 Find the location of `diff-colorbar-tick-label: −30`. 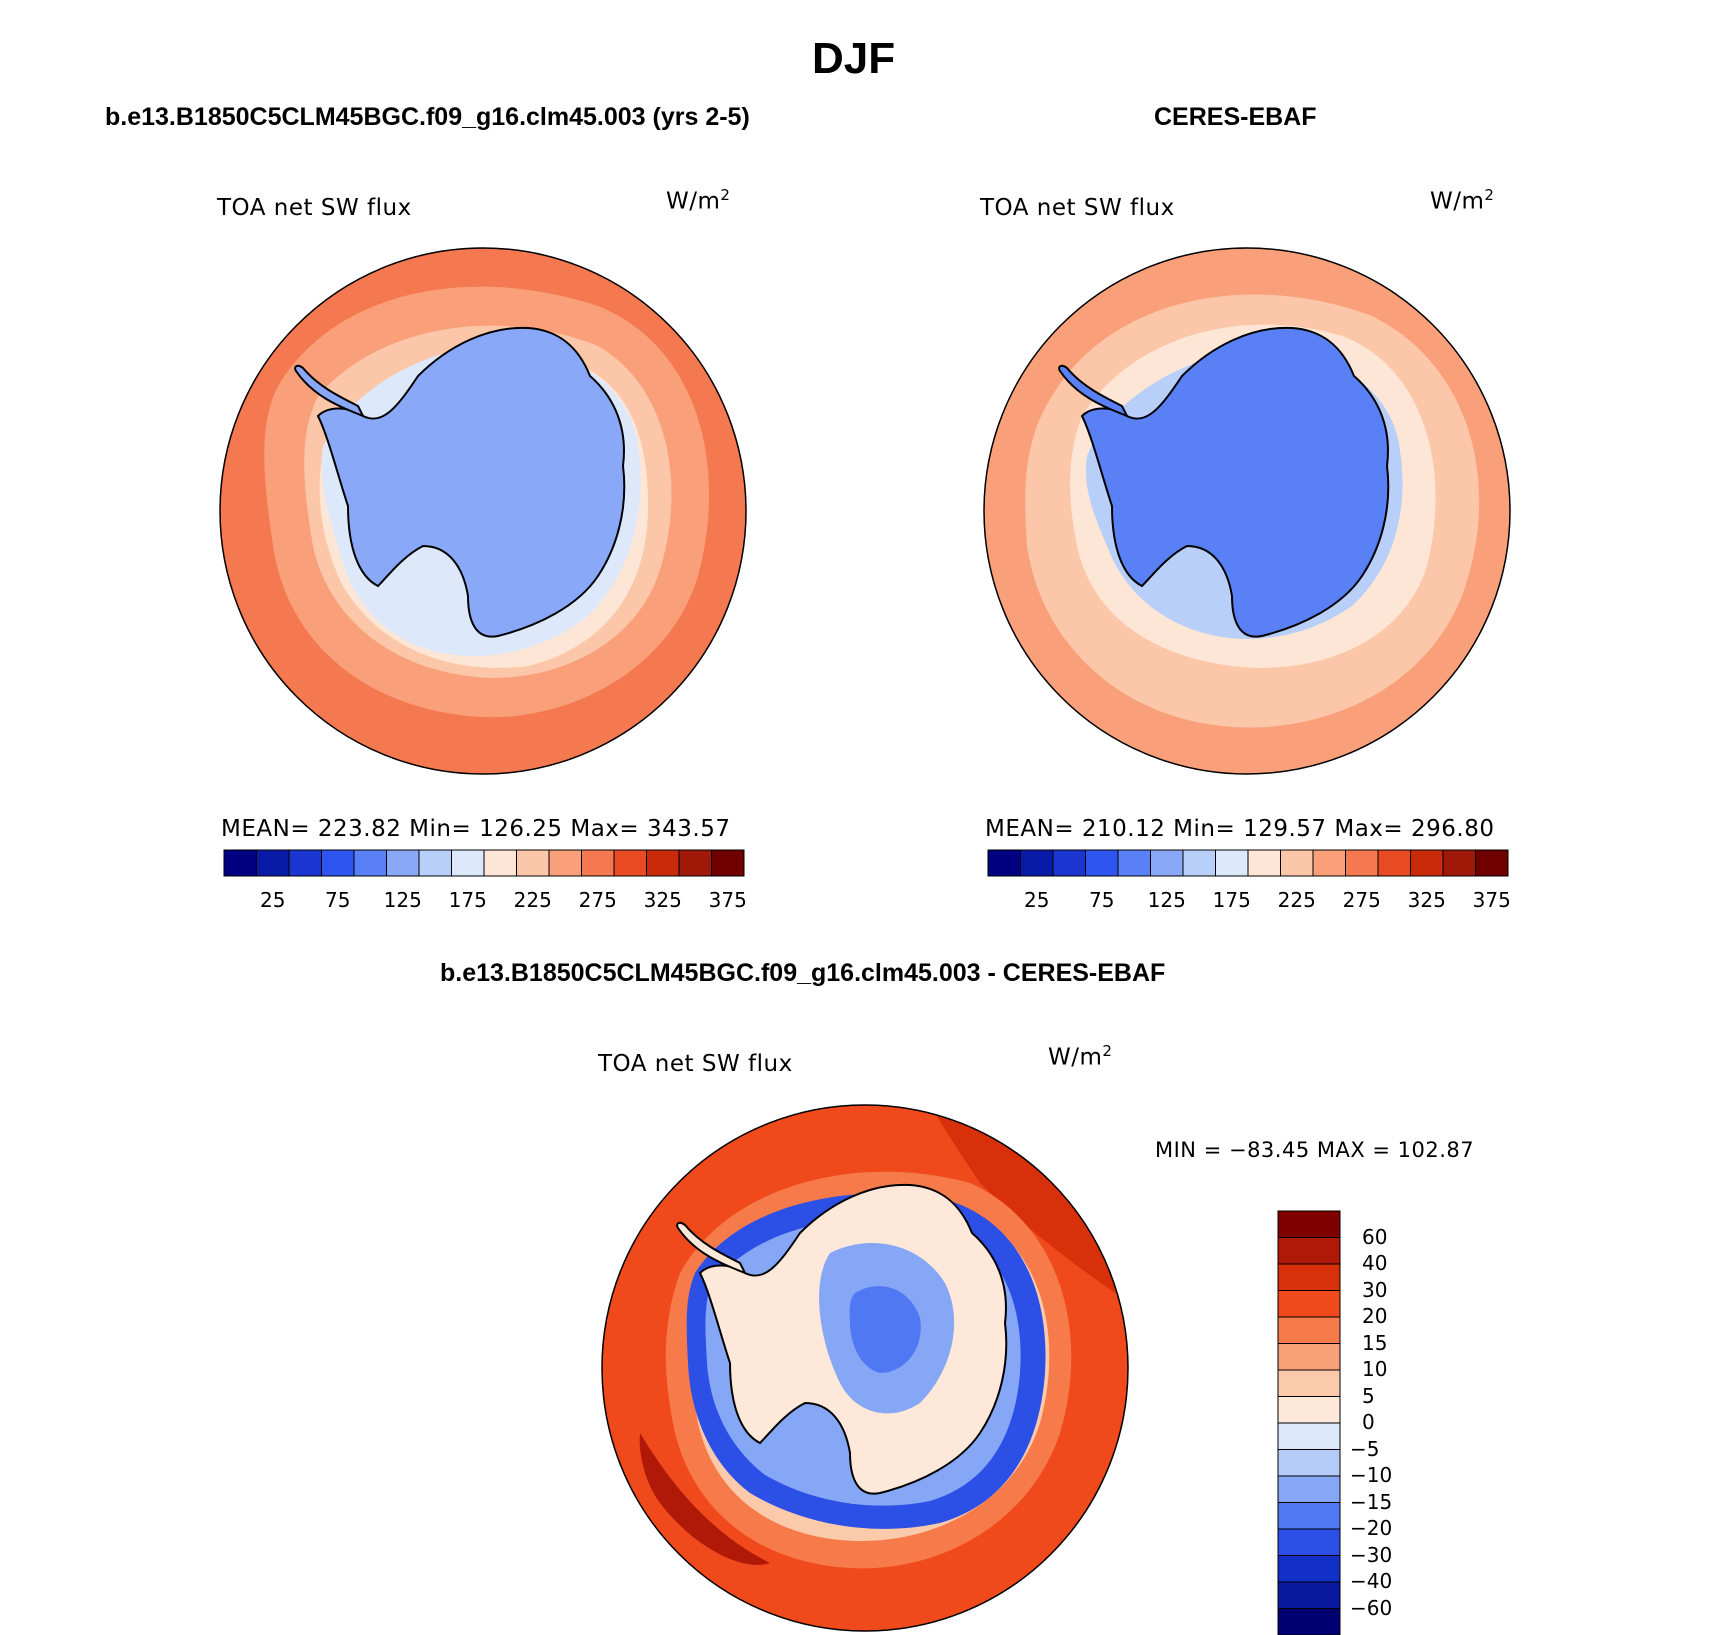

diff-colorbar-tick-label: −30 is located at coordinates (1371, 1555).